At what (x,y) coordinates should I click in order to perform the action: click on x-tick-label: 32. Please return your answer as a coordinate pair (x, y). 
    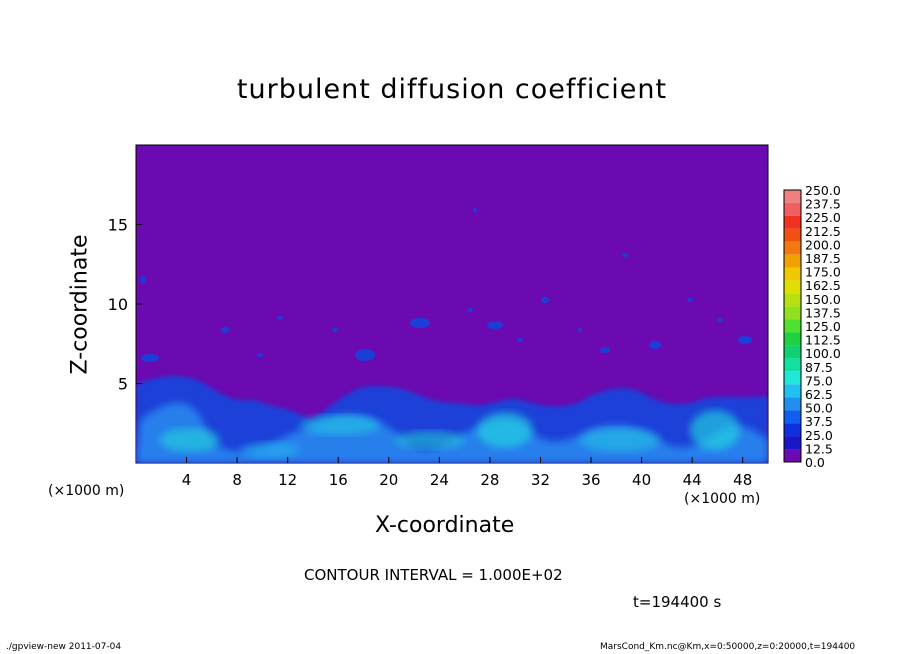
    Looking at the image, I should click on (540, 480).